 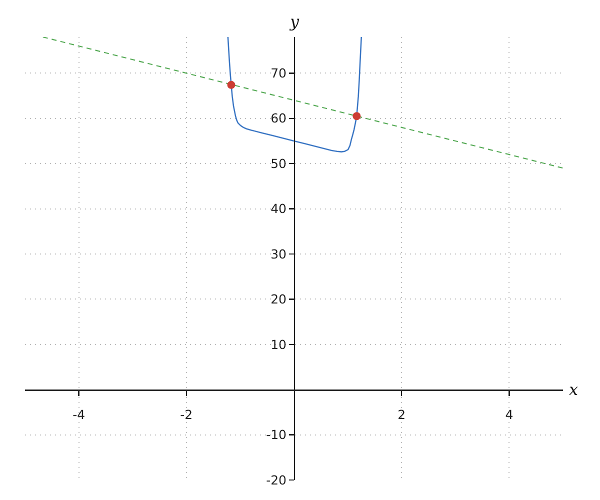 I want to click on y-tick-label: -10, so click(x=276, y=434).